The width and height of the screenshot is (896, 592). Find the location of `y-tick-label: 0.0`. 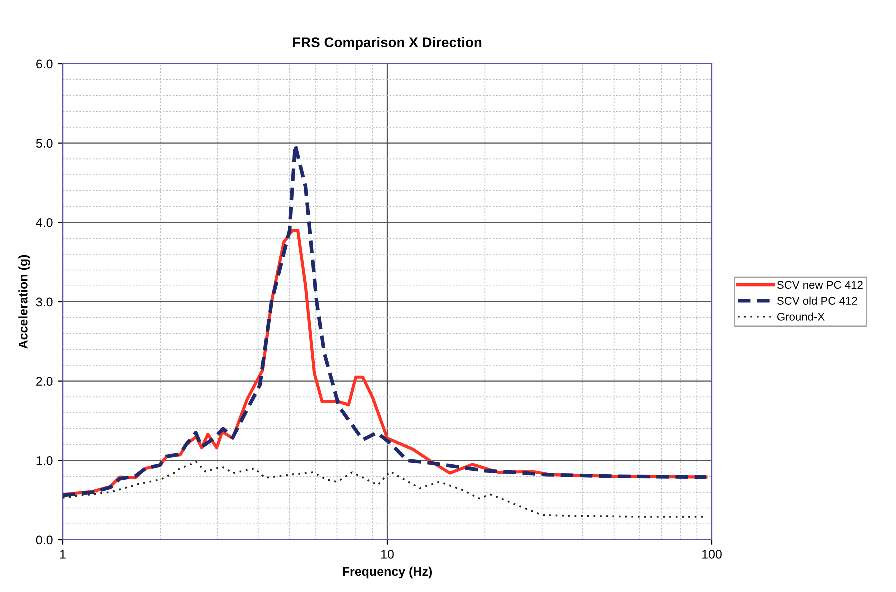

y-tick-label: 0.0 is located at coordinates (44, 540).